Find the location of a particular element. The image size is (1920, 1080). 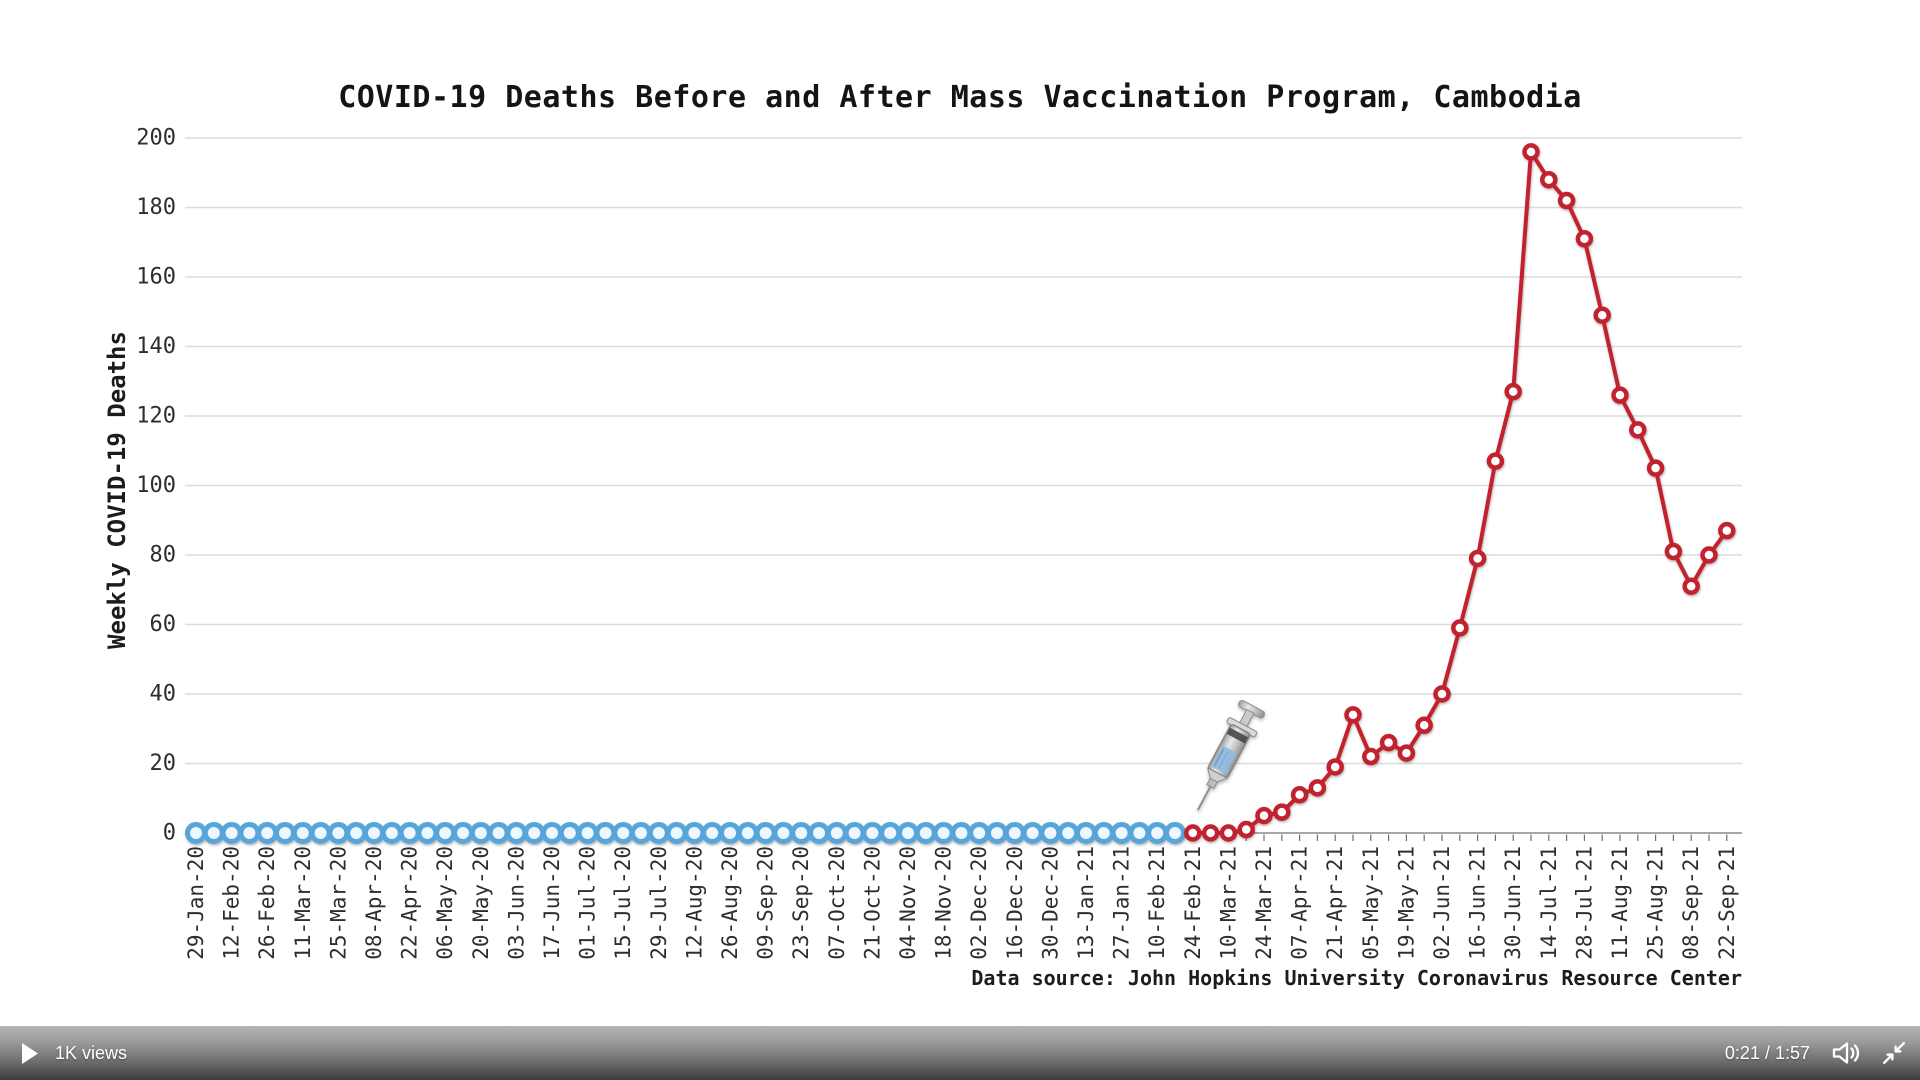

x-tick-label: 25-Mar-20 is located at coordinates (338, 903).